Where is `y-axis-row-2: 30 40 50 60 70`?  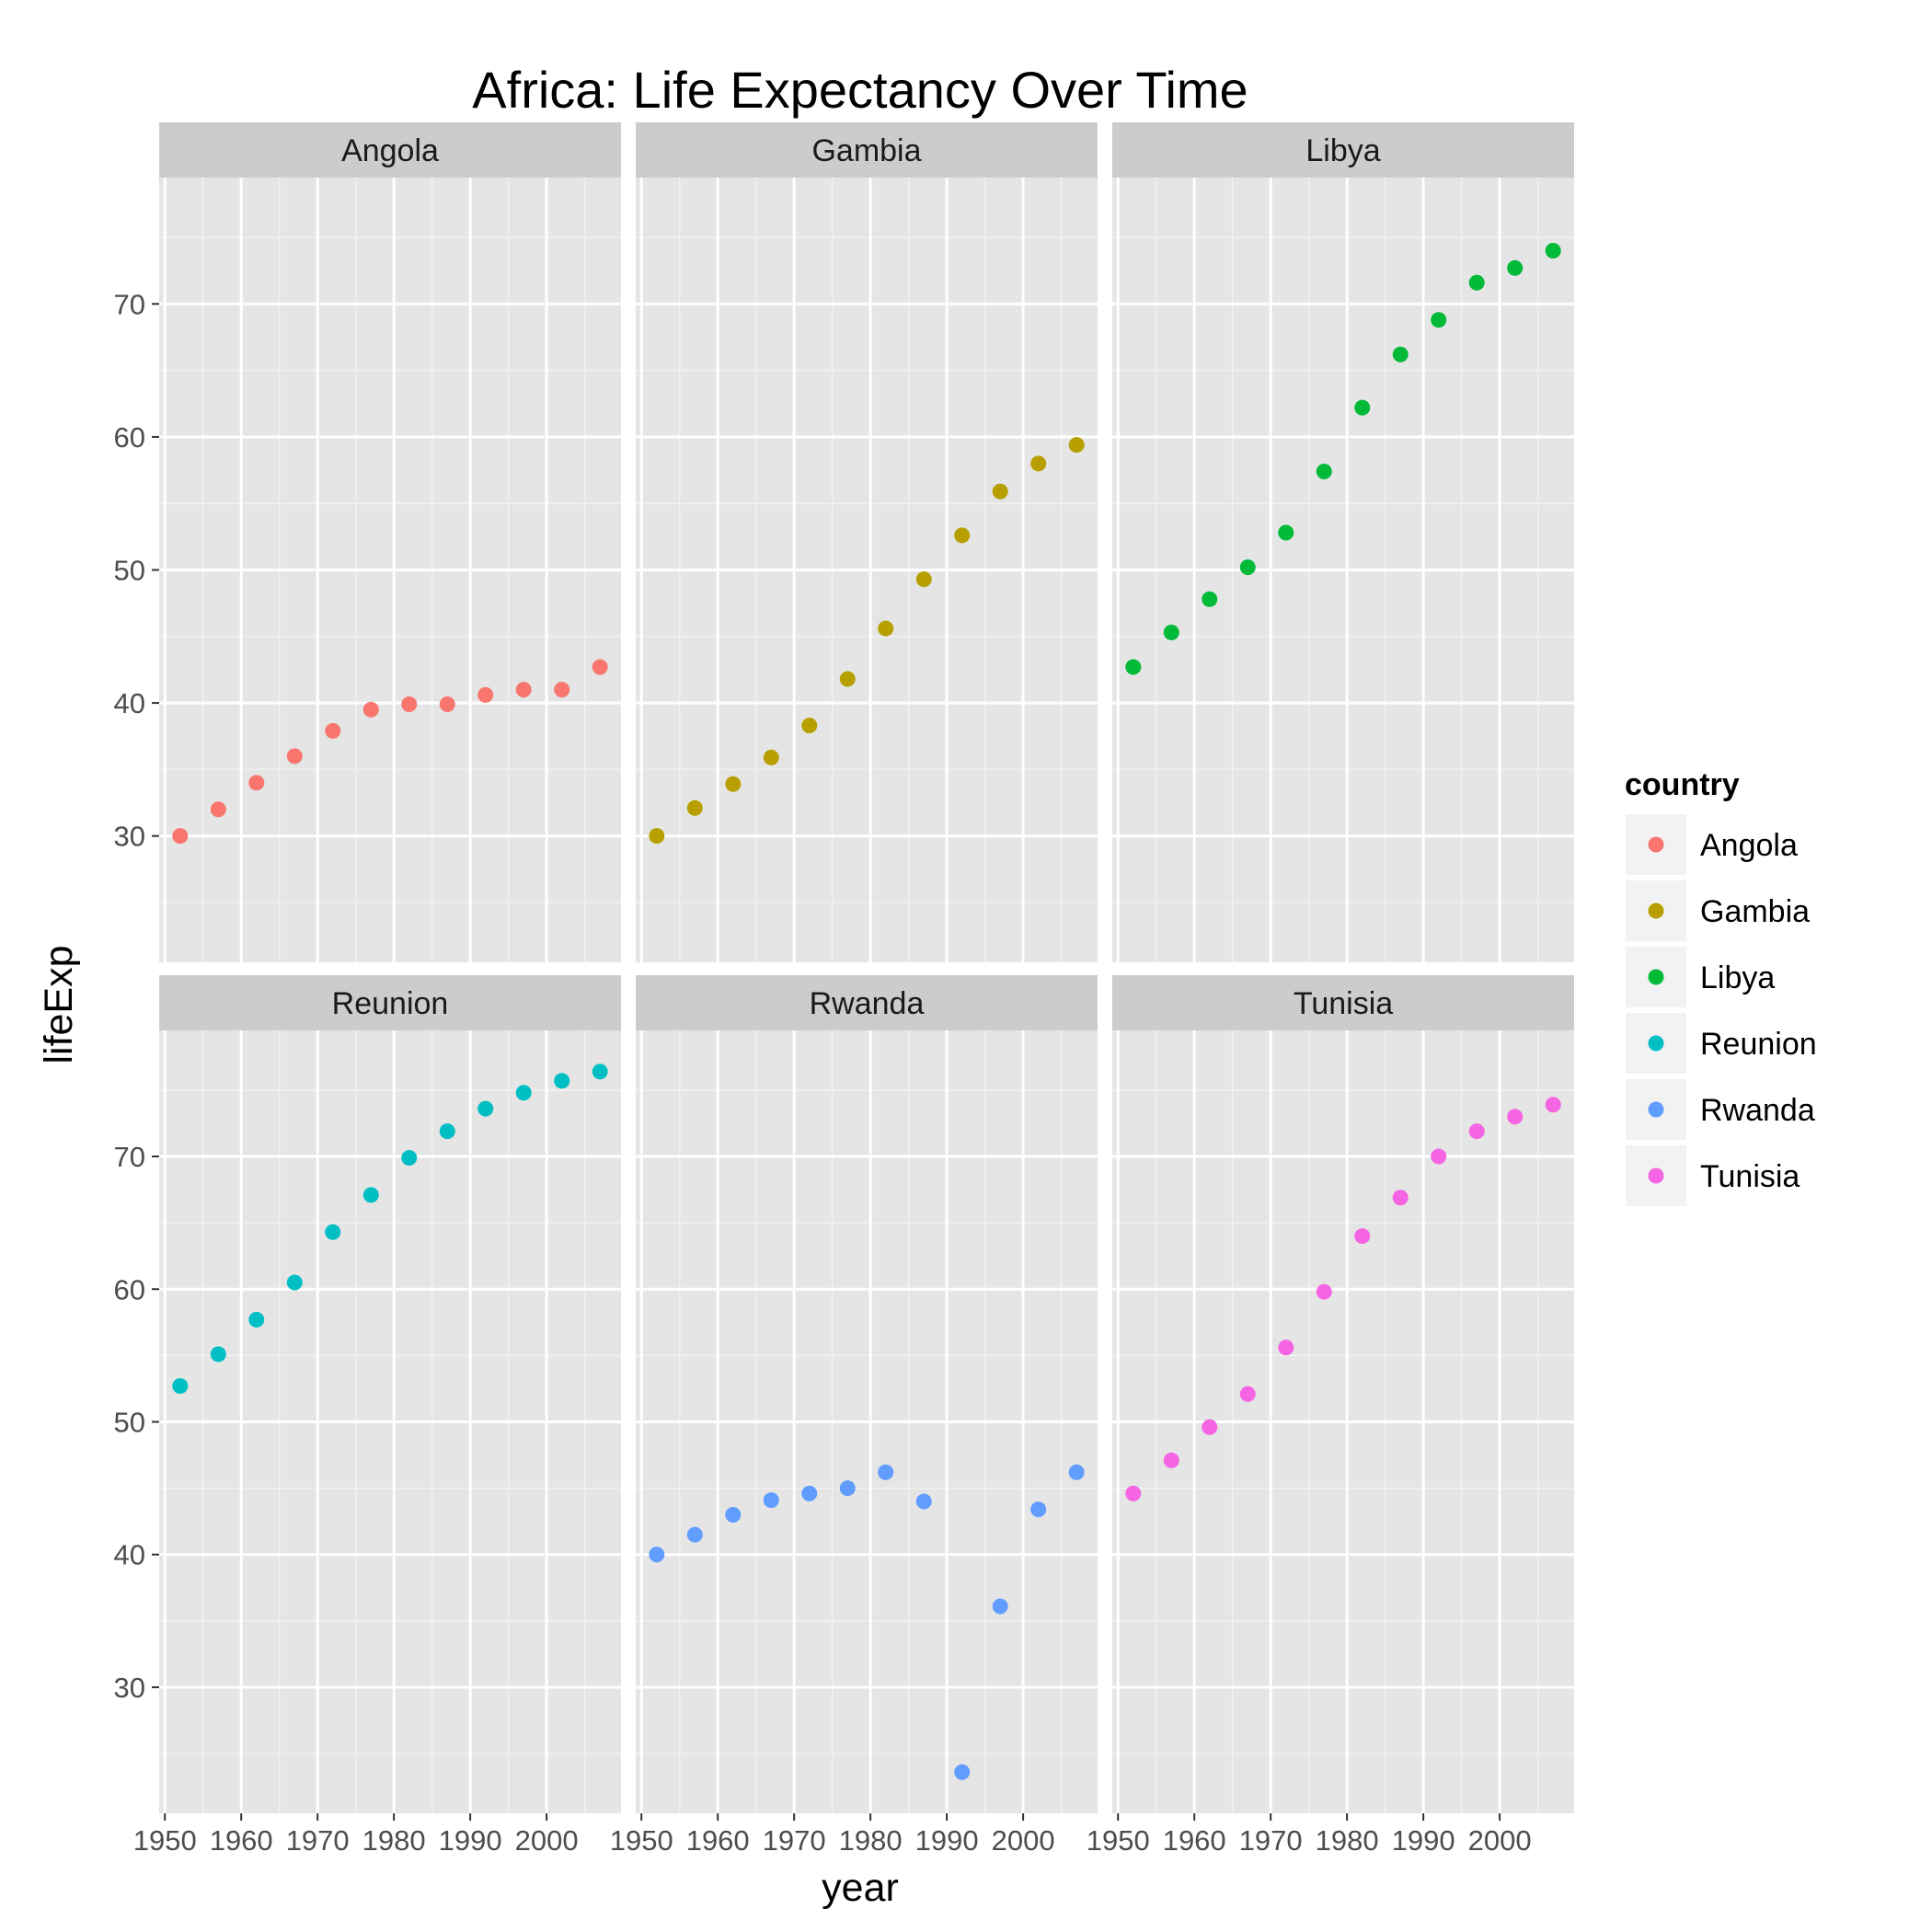 y-axis-row-2: 30 40 50 60 70 is located at coordinates (136, 1422).